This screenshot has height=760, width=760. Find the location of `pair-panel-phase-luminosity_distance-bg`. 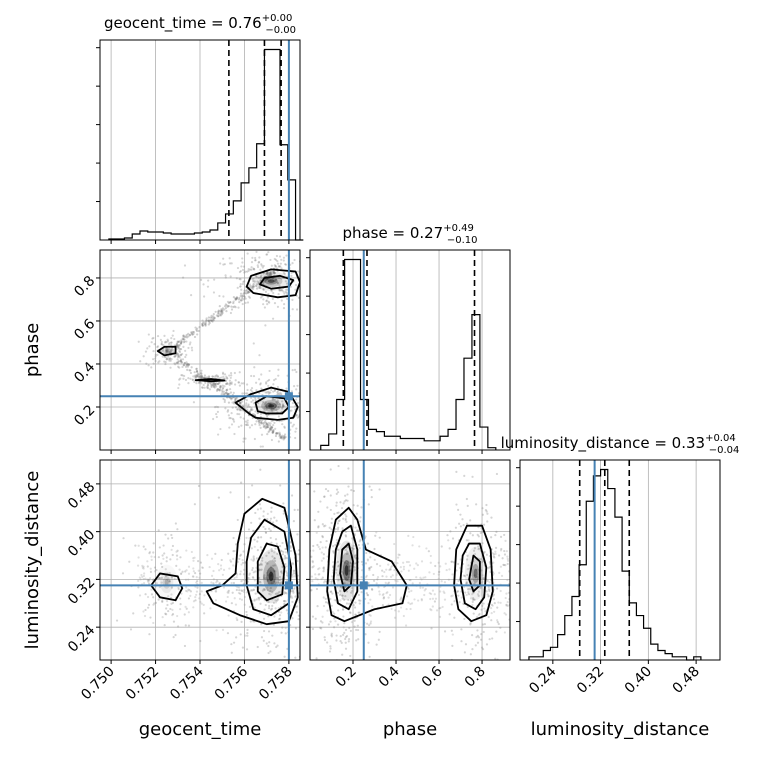

pair-panel-phase-luminosity_distance-bg is located at coordinates (410, 560).